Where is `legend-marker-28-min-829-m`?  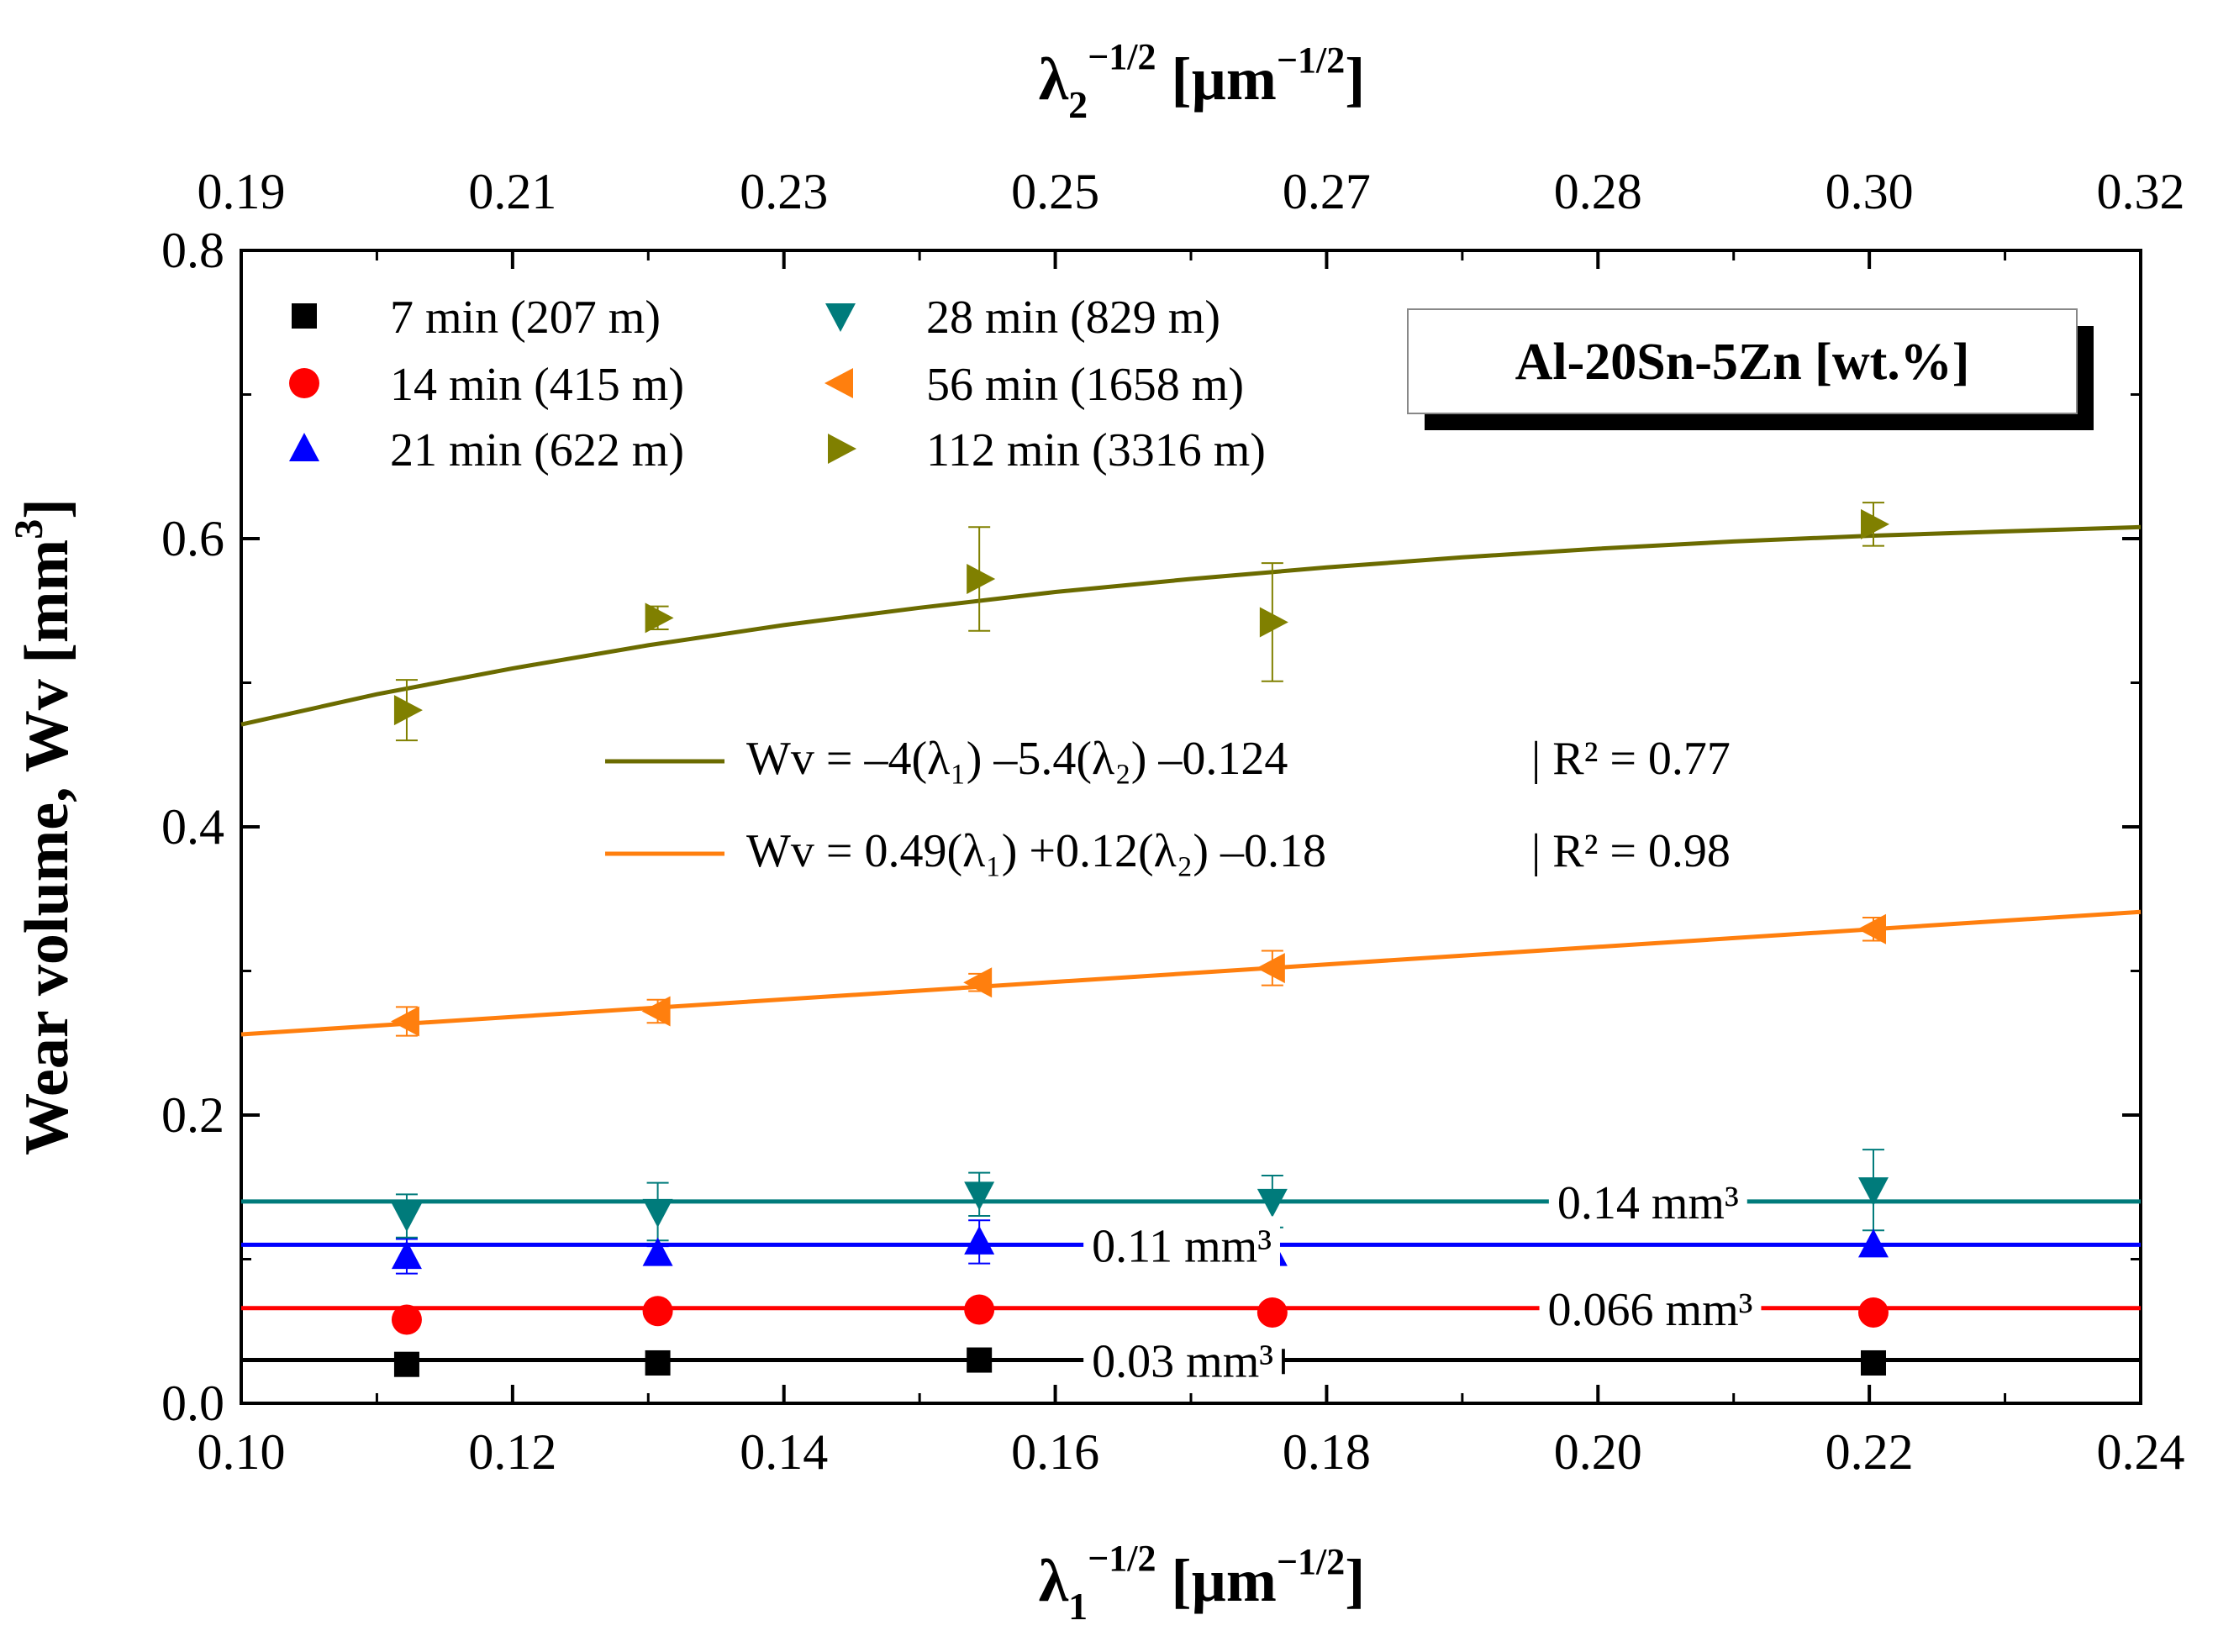
legend-marker-28-min-829-m is located at coordinates (841, 317).